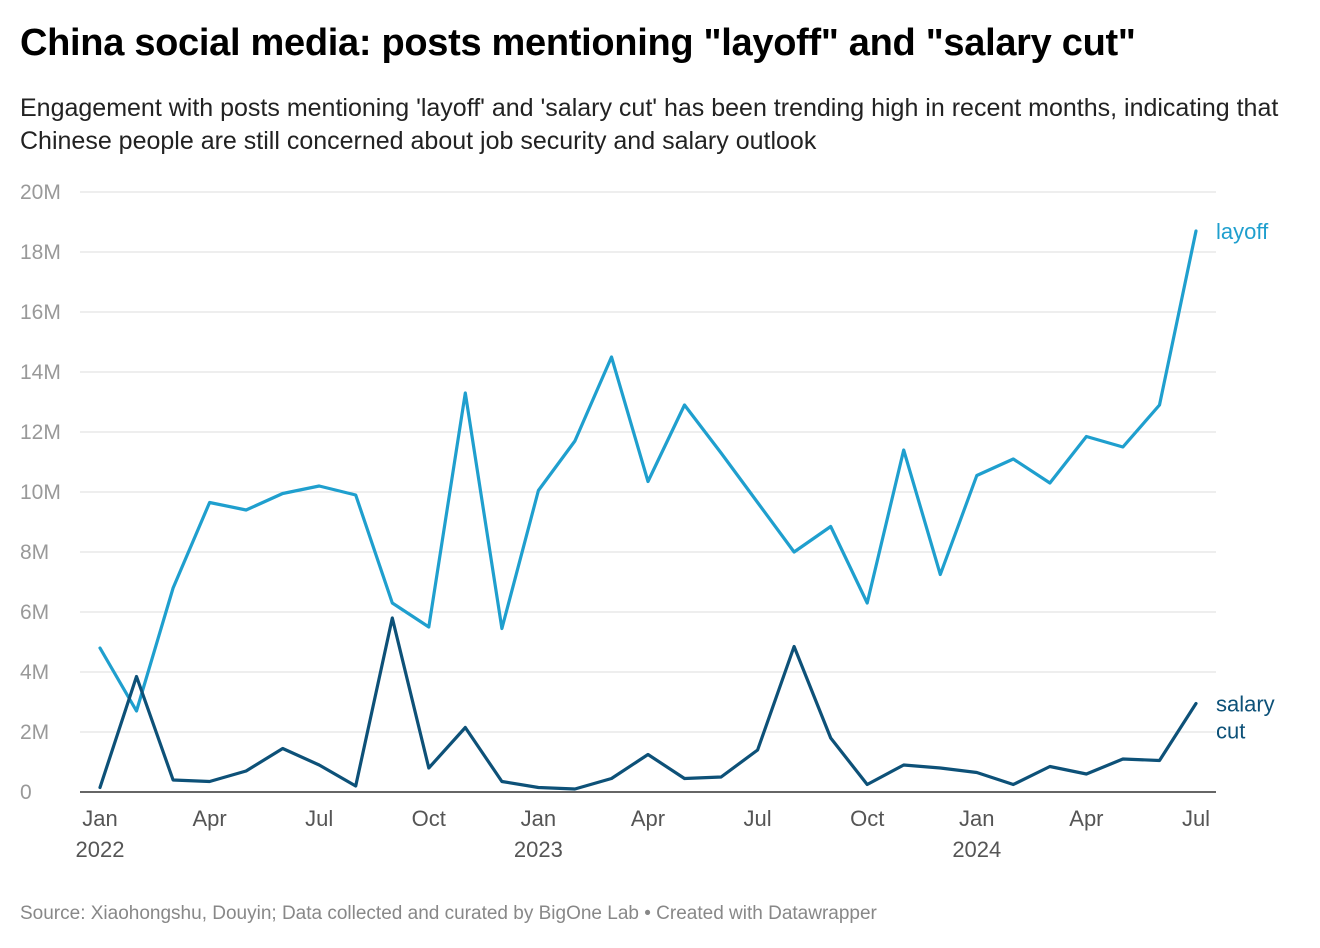  I want to click on y-tick-label: 2M, so click(34, 732).